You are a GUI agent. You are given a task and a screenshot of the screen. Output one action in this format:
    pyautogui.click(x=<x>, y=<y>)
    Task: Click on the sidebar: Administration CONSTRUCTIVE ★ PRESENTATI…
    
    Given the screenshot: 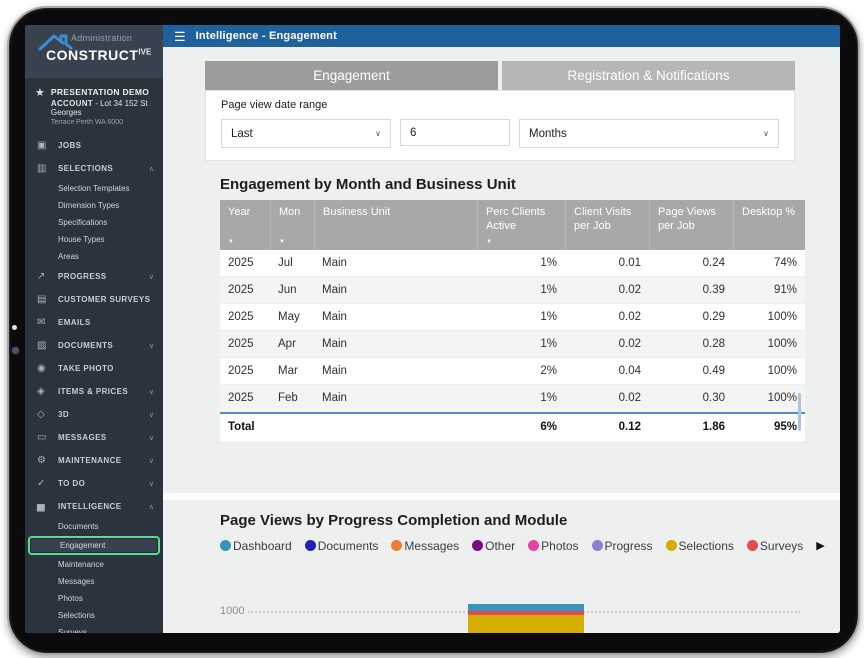 What is the action you would take?
    pyautogui.click(x=94, y=329)
    